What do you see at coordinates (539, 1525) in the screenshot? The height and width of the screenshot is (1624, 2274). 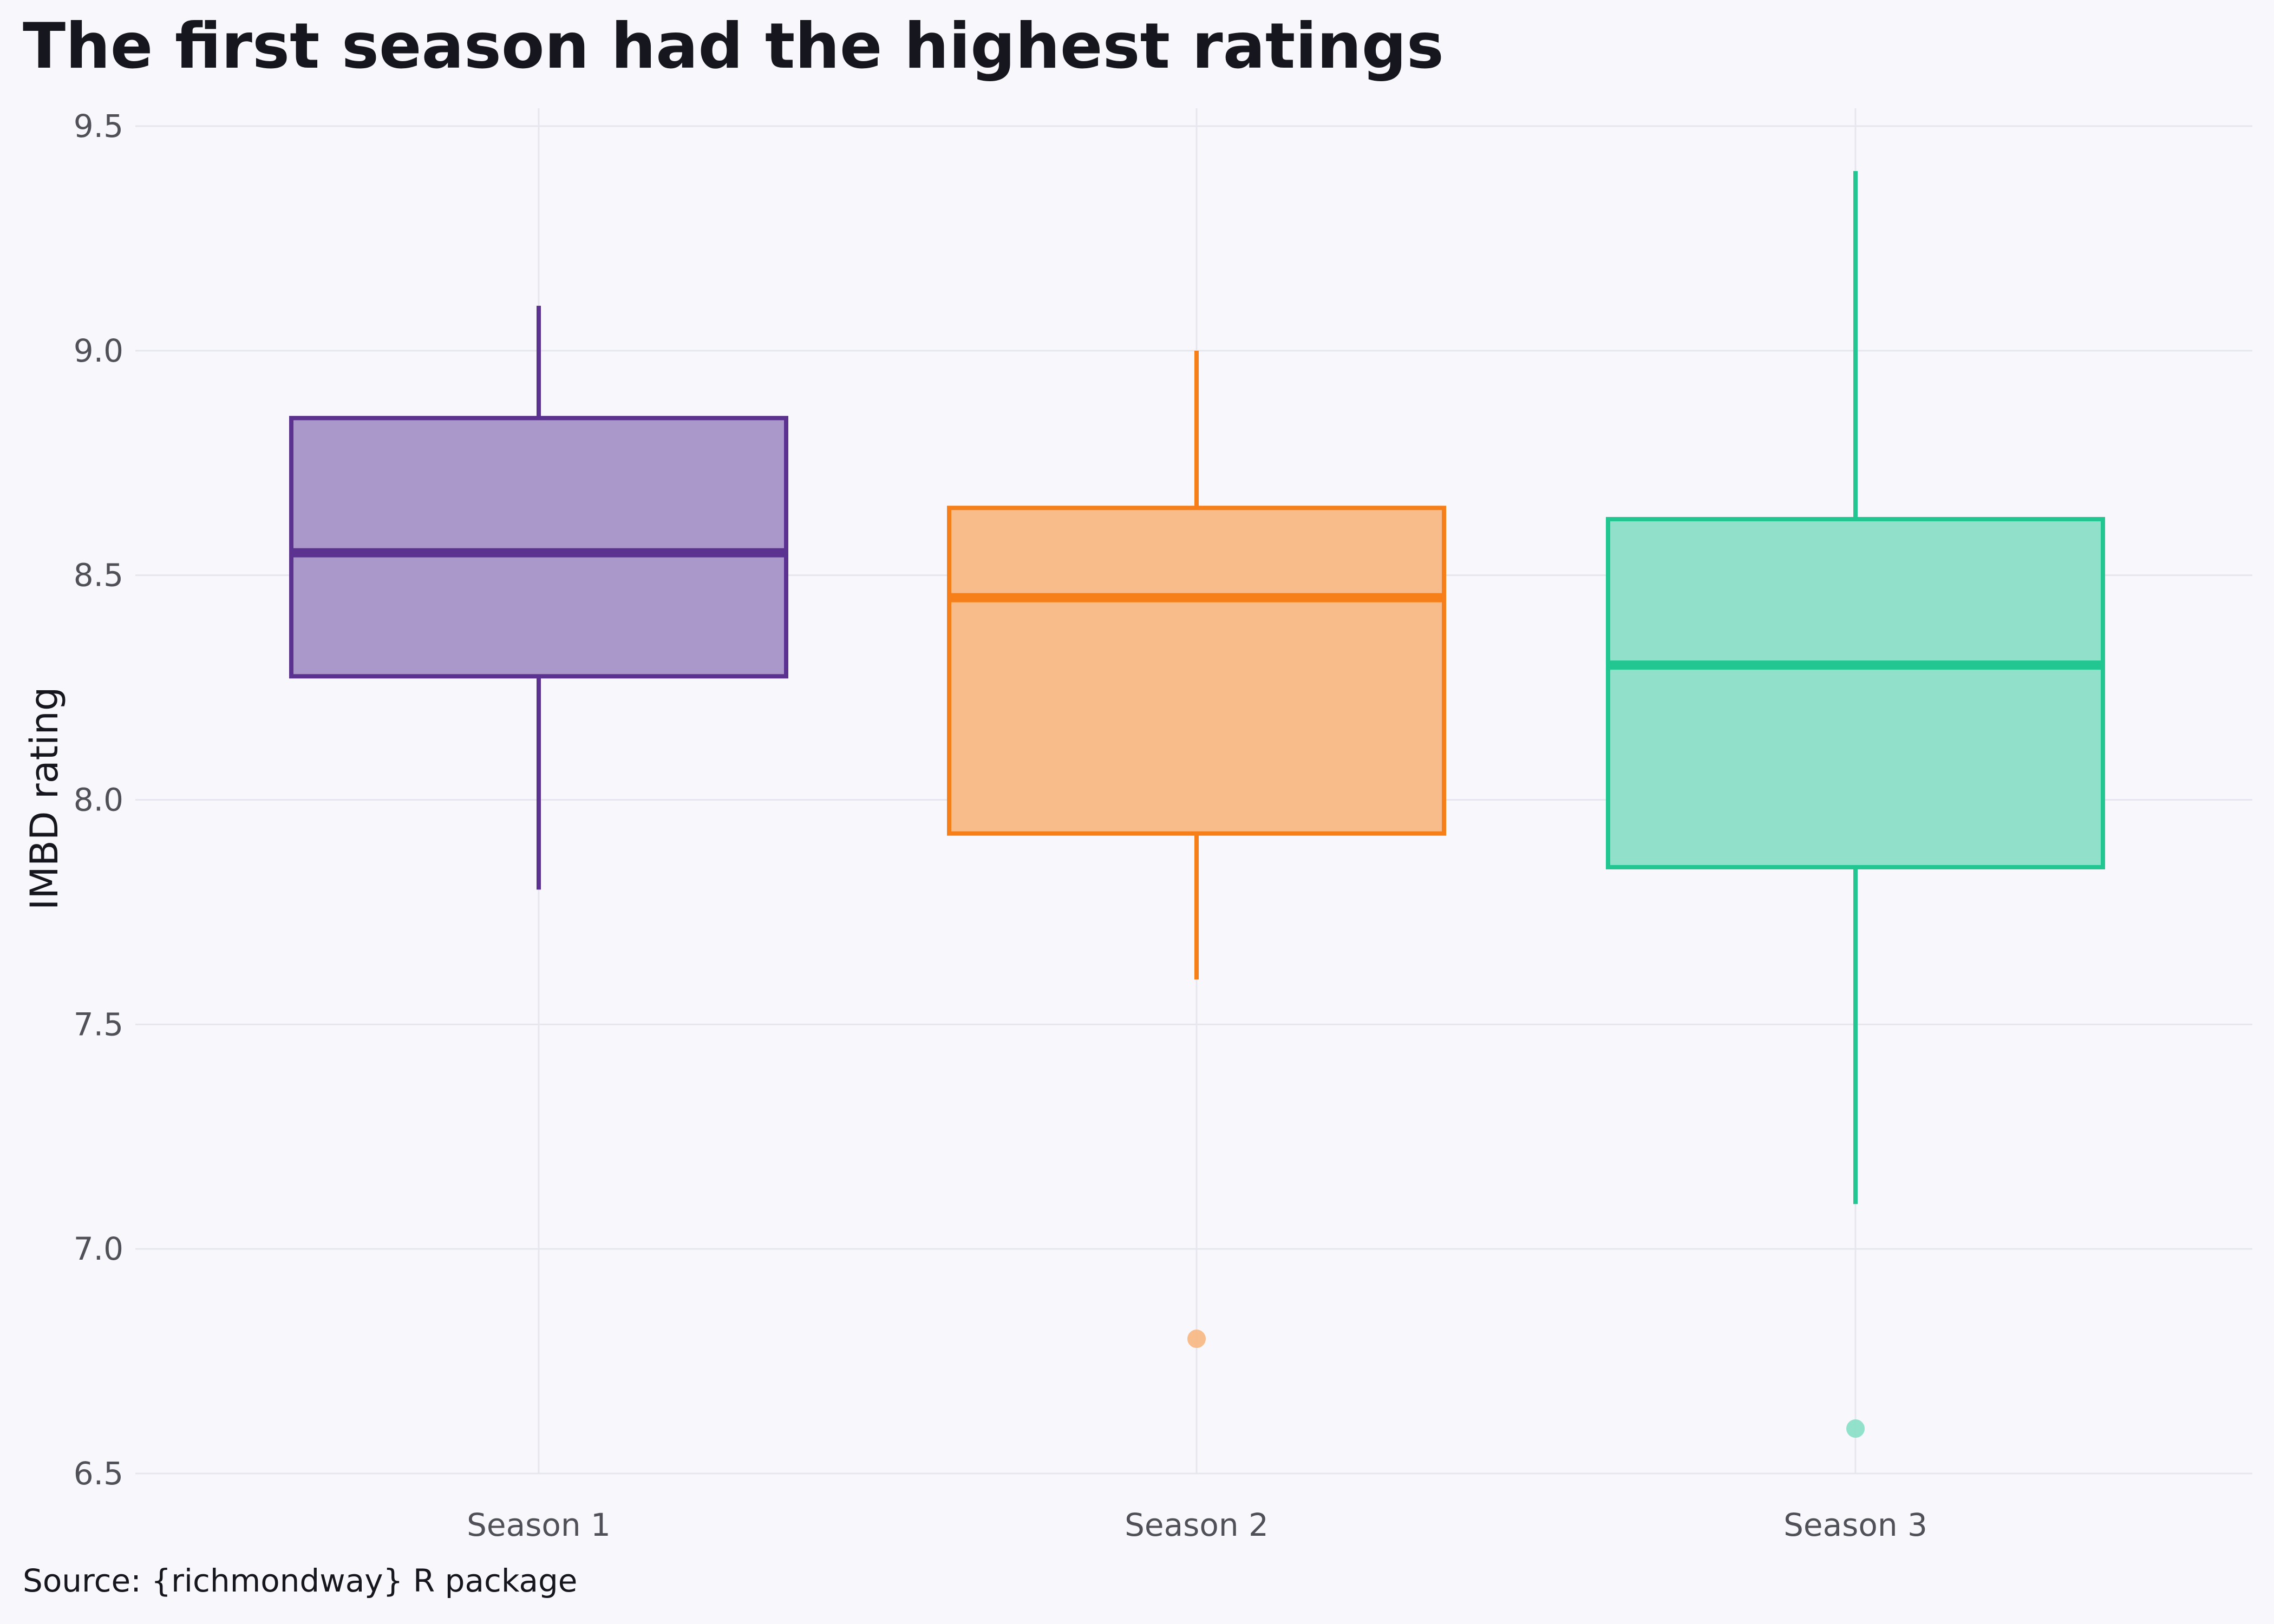 I see `x-tick-label: Season 1` at bounding box center [539, 1525].